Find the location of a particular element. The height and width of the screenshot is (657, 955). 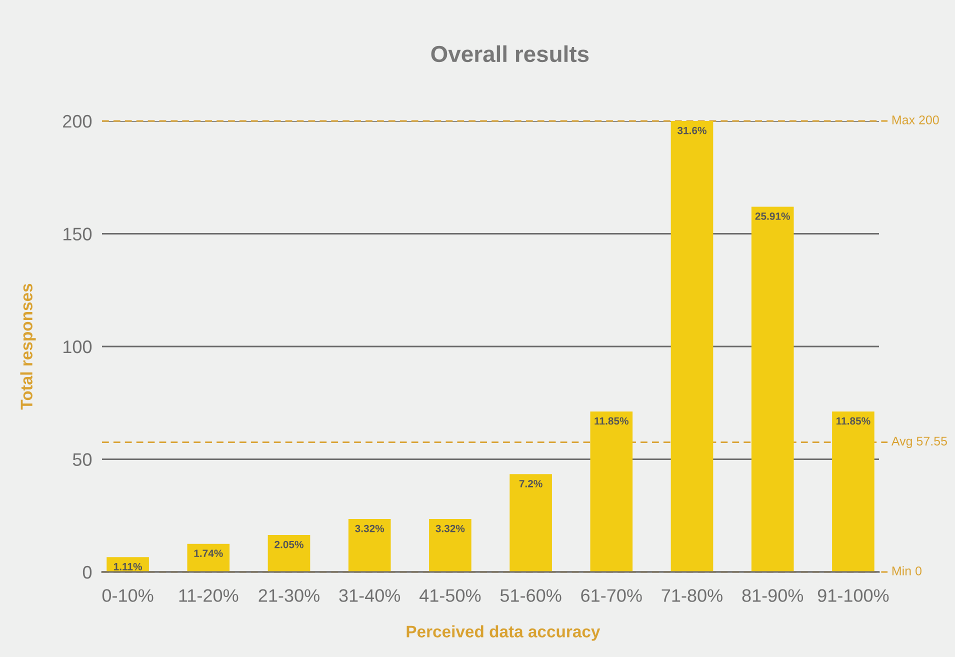

x-tick-label: 41-50% is located at coordinates (450, 595).